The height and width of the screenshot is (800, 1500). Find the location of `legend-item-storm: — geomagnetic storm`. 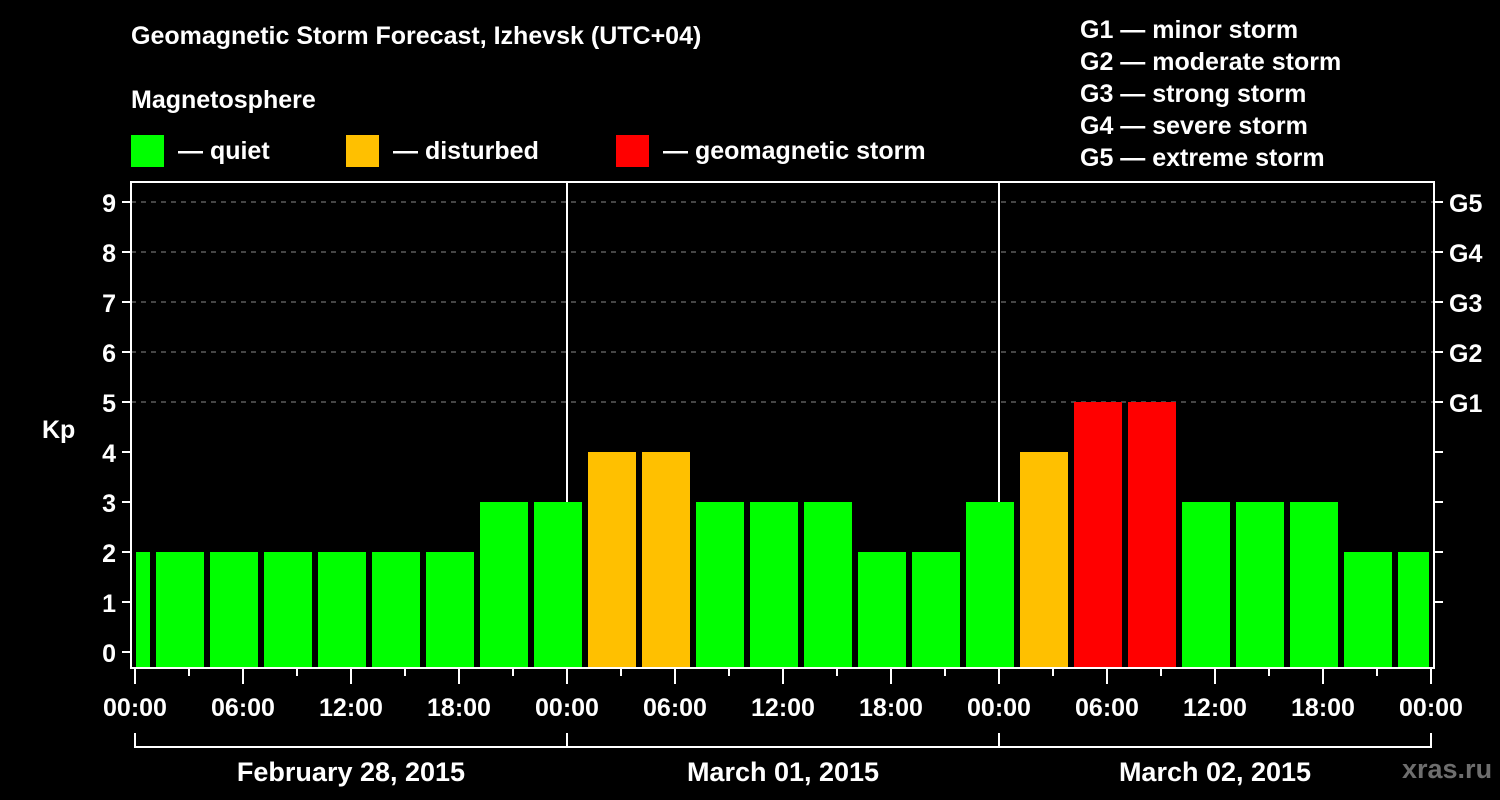

legend-item-storm: — geomagnetic storm is located at coordinates (771, 151).